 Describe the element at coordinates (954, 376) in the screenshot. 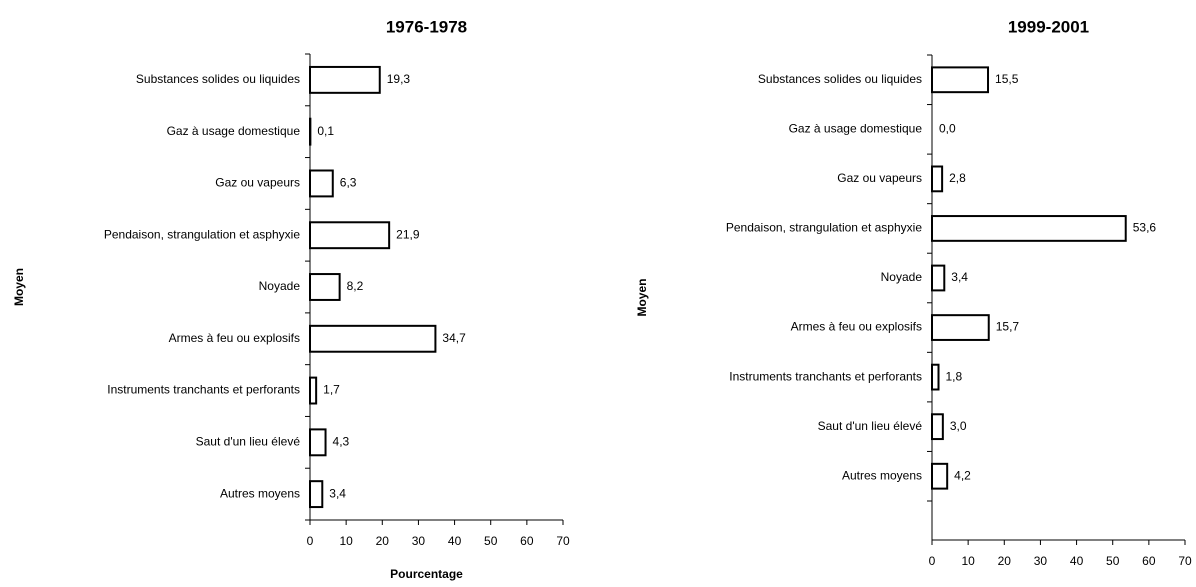

I see `value-label: 1,8` at that location.